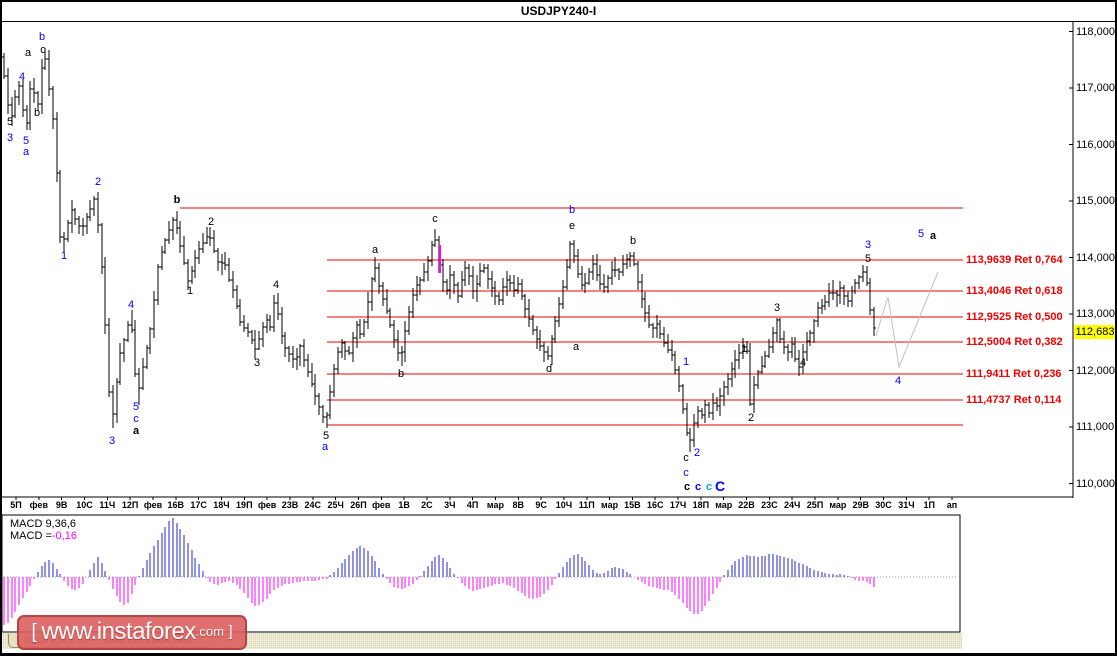 The width and height of the screenshot is (1117, 663). I want to click on time-axis-tick-label: 5П, so click(16, 505).